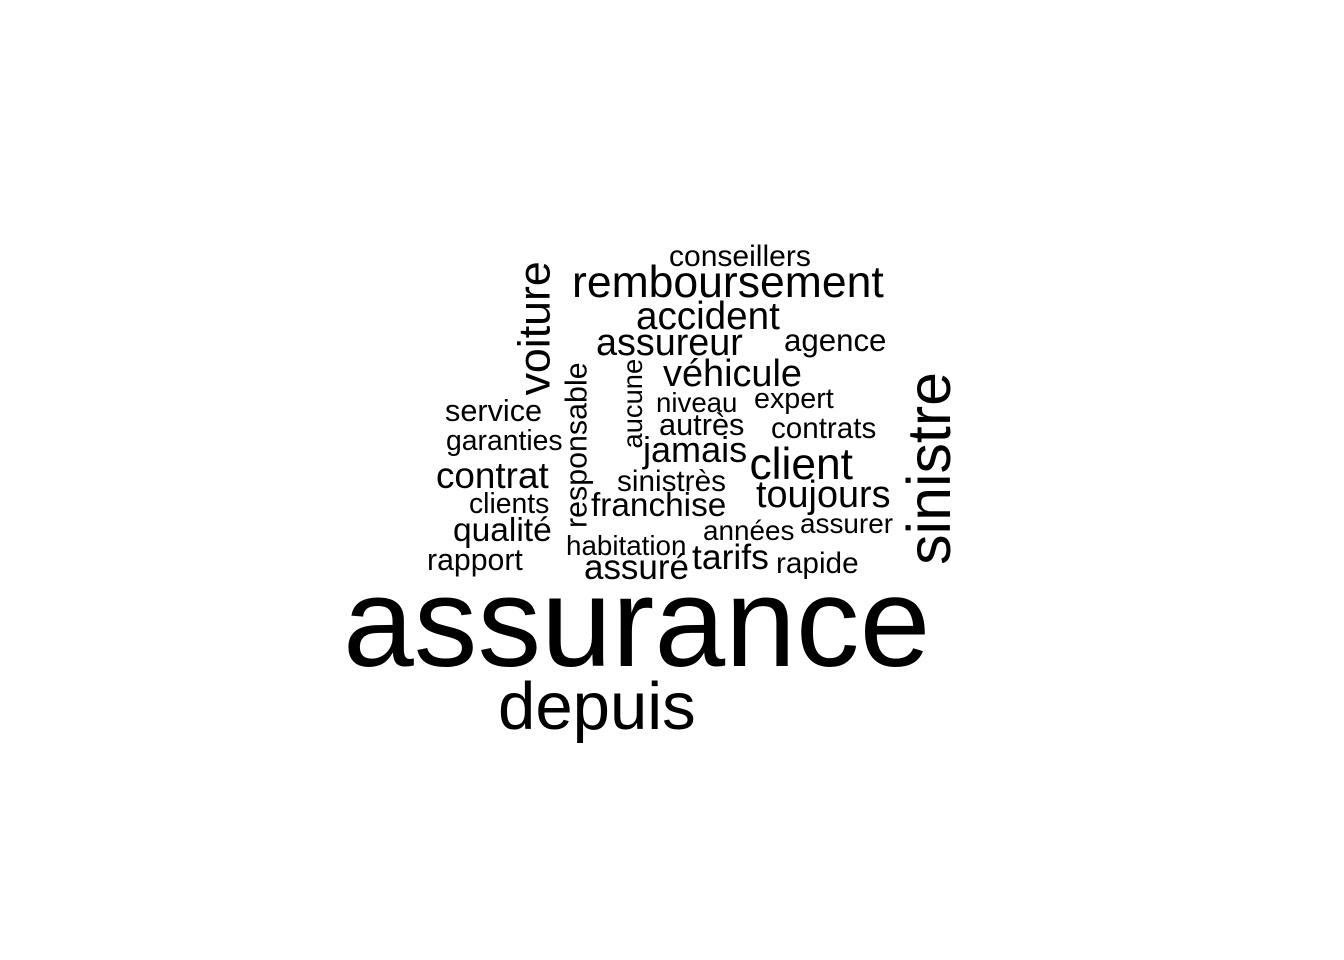 This screenshot has height=960, width=1344. I want to click on word-conseillers: conseillers, so click(740, 256).